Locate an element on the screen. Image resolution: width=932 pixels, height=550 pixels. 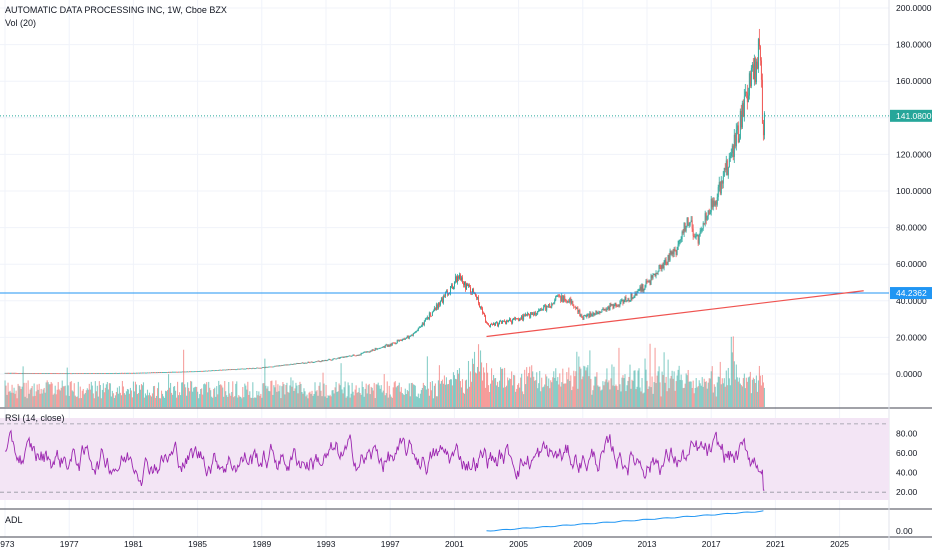
trend-line is located at coordinates (675, 314).